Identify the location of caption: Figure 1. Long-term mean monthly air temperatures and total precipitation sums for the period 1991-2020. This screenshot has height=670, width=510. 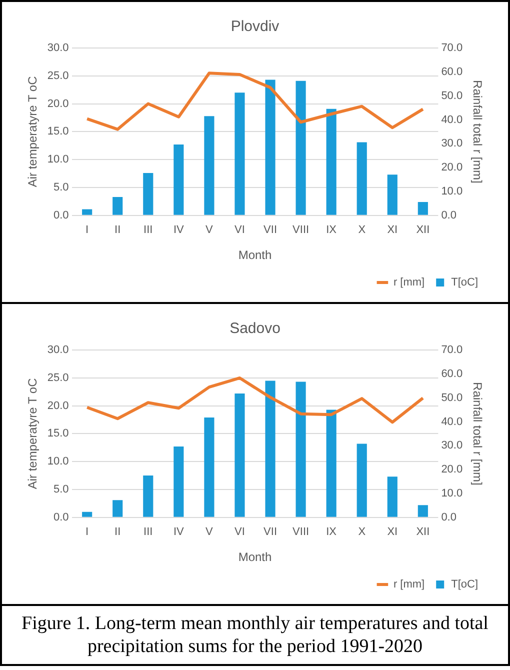
(255, 635).